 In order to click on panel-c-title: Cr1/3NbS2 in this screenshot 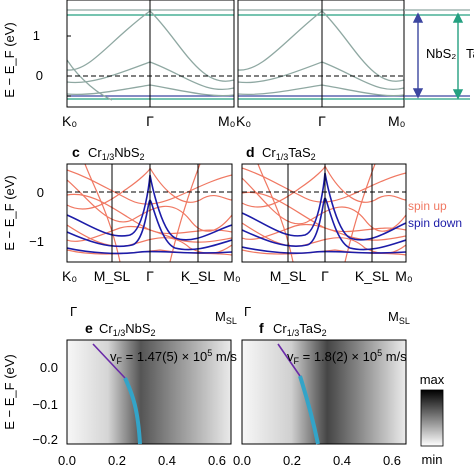, I will do `click(116, 153)`.